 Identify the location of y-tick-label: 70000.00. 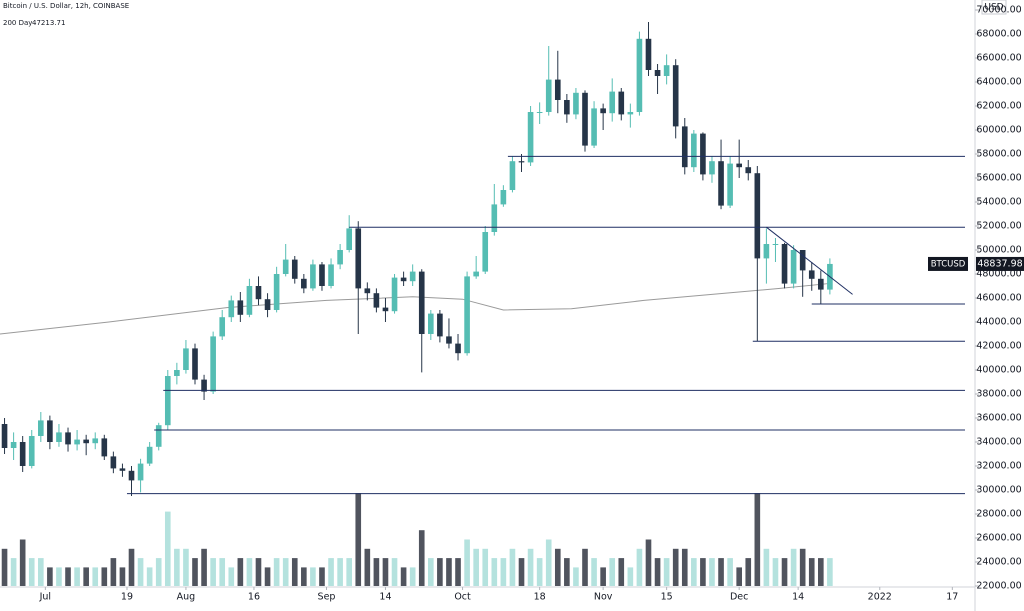
(998, 10).